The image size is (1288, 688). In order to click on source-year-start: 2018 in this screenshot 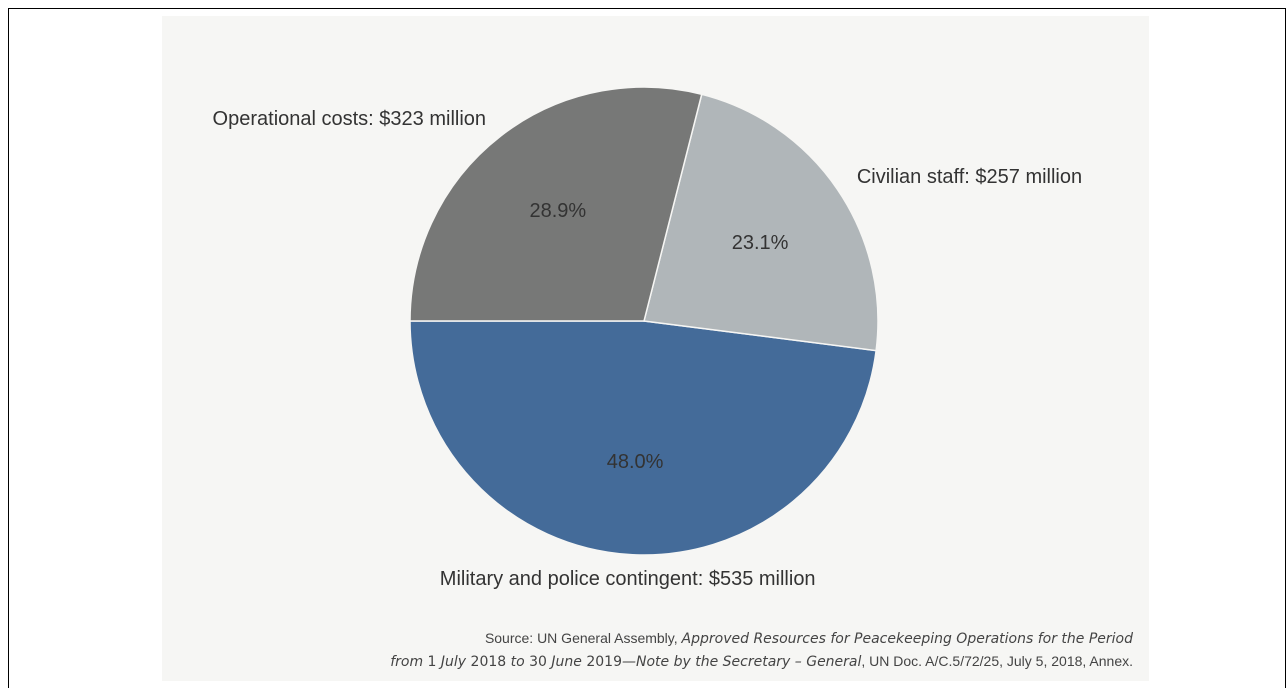, I will do `click(488, 662)`.